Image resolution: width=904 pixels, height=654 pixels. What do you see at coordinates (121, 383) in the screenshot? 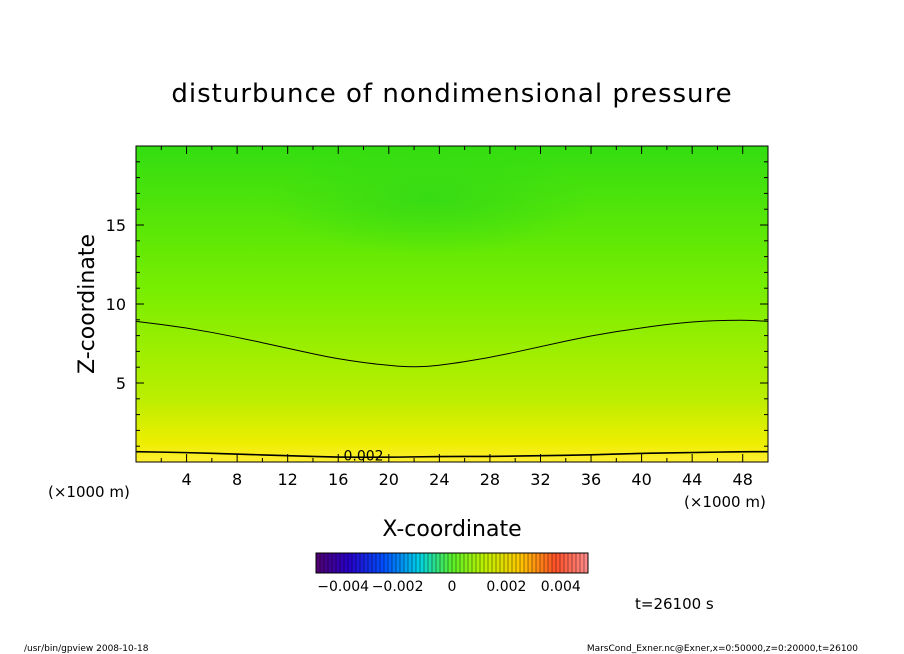
I see `y-tick-label: 5` at bounding box center [121, 383].